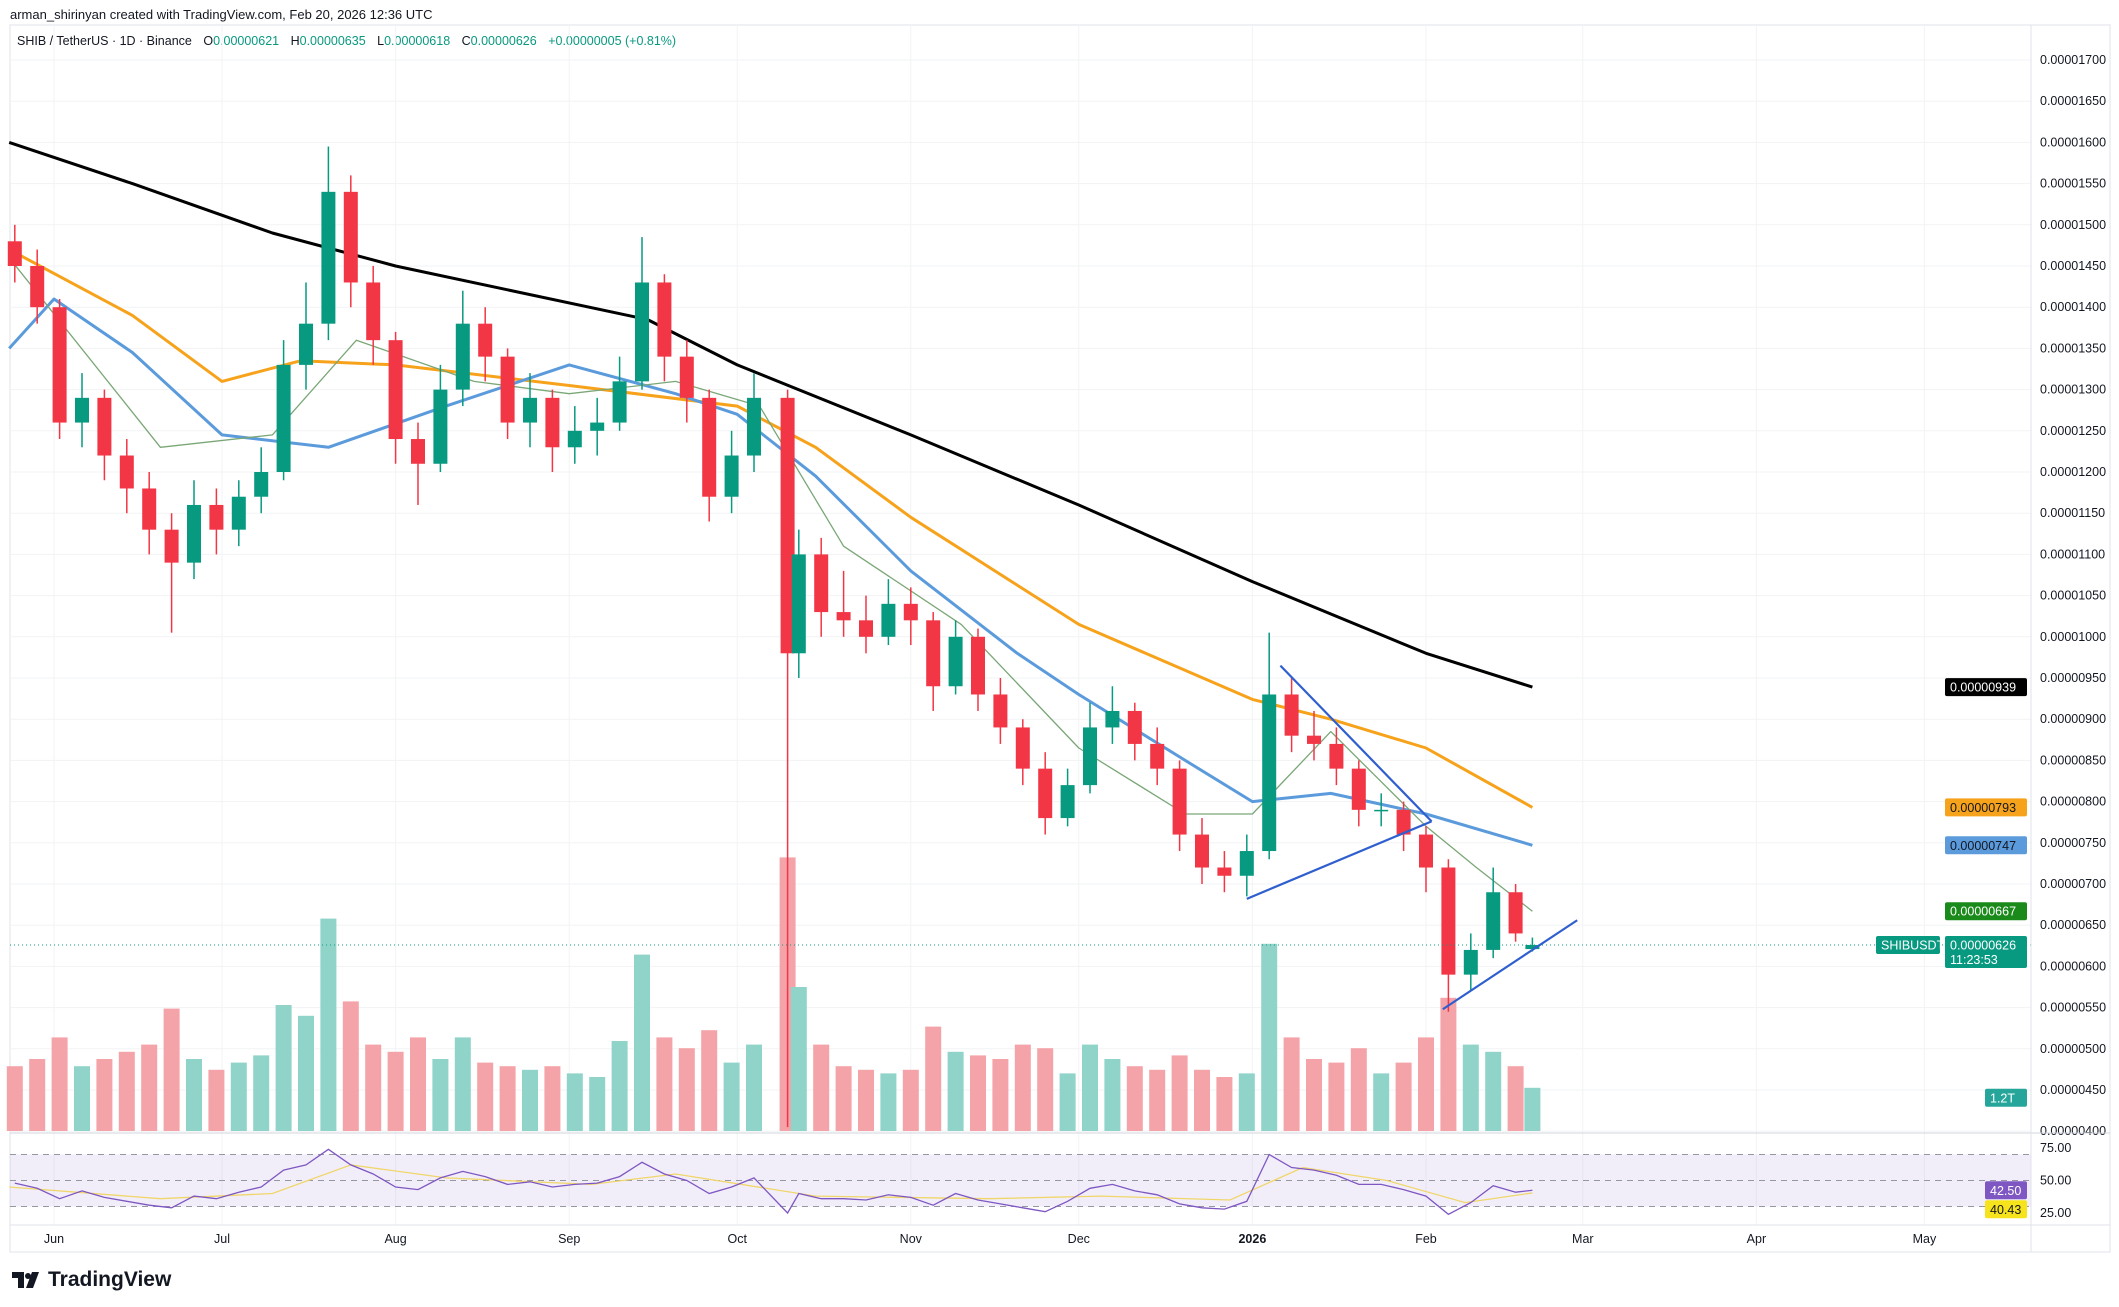 This screenshot has height=1307, width=2119. I want to click on price-tick-label: 0.00001300, so click(2073, 390).